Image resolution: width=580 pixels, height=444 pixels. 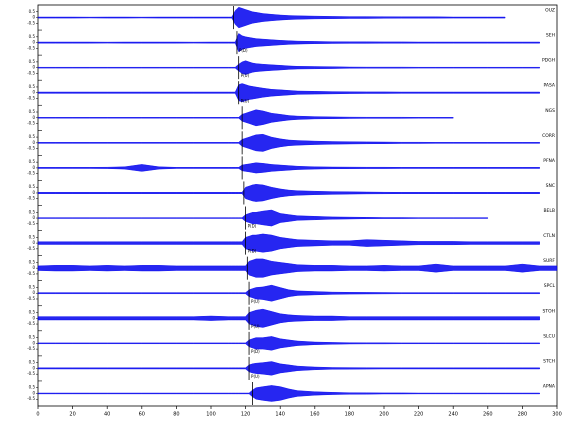 What do you see at coordinates (549, 211) in the screenshot?
I see `station-name: BELB` at bounding box center [549, 211].